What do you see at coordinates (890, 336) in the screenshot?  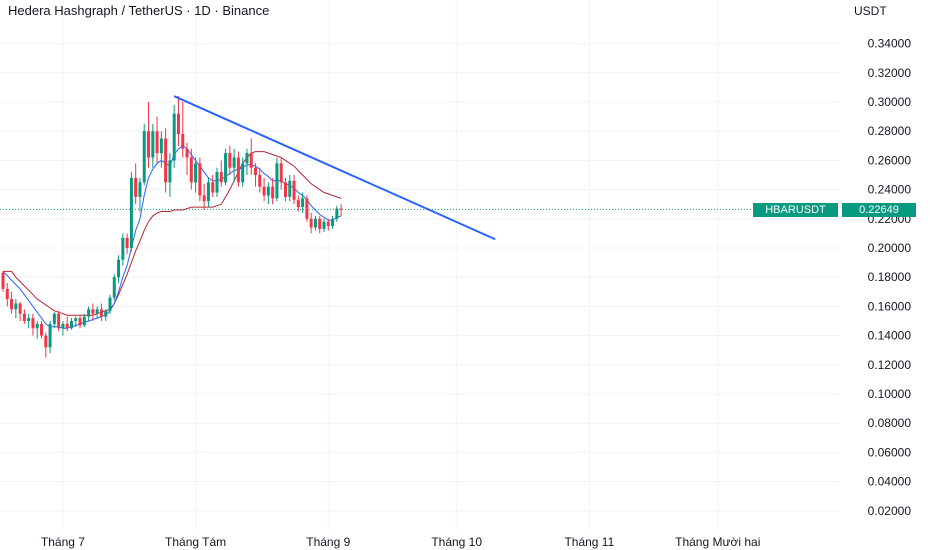 I see `y-tick-label: 0.14000` at bounding box center [890, 336].